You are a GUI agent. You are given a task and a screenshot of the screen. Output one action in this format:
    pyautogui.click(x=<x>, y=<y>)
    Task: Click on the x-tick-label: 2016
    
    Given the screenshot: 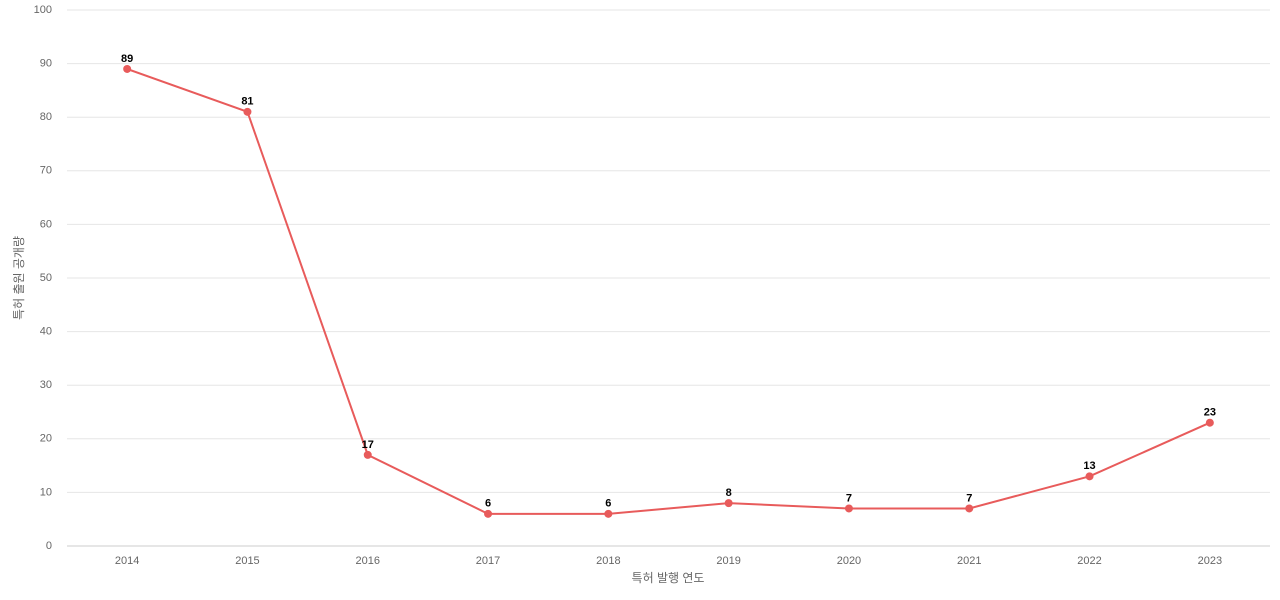 What is the action you would take?
    pyautogui.click(x=368, y=561)
    